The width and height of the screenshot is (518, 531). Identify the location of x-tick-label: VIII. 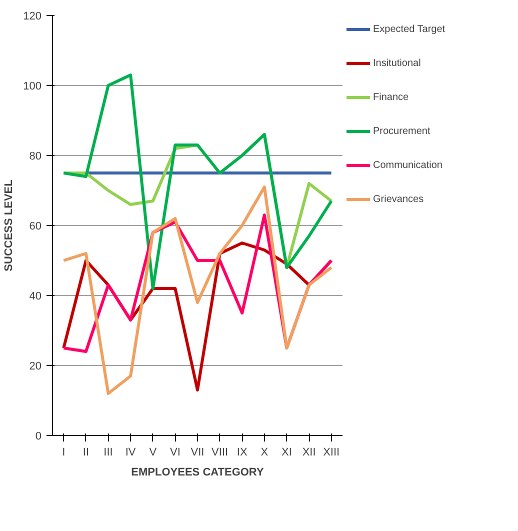
(220, 452).